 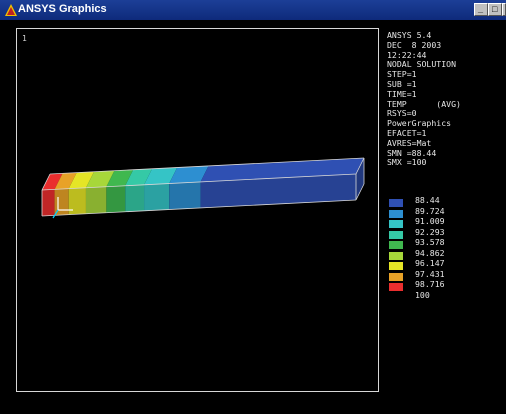 What do you see at coordinates (430, 263) in the screenshot?
I see `legend-label: 96.147` at bounding box center [430, 263].